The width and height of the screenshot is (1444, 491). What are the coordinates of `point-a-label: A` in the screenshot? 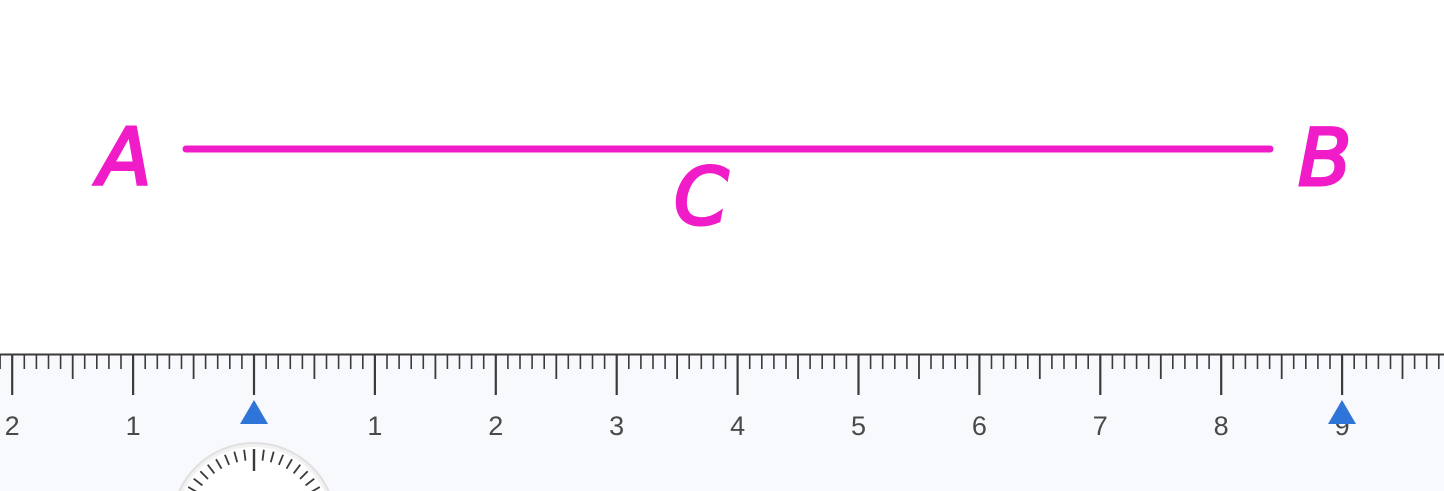 It's located at (122, 158).